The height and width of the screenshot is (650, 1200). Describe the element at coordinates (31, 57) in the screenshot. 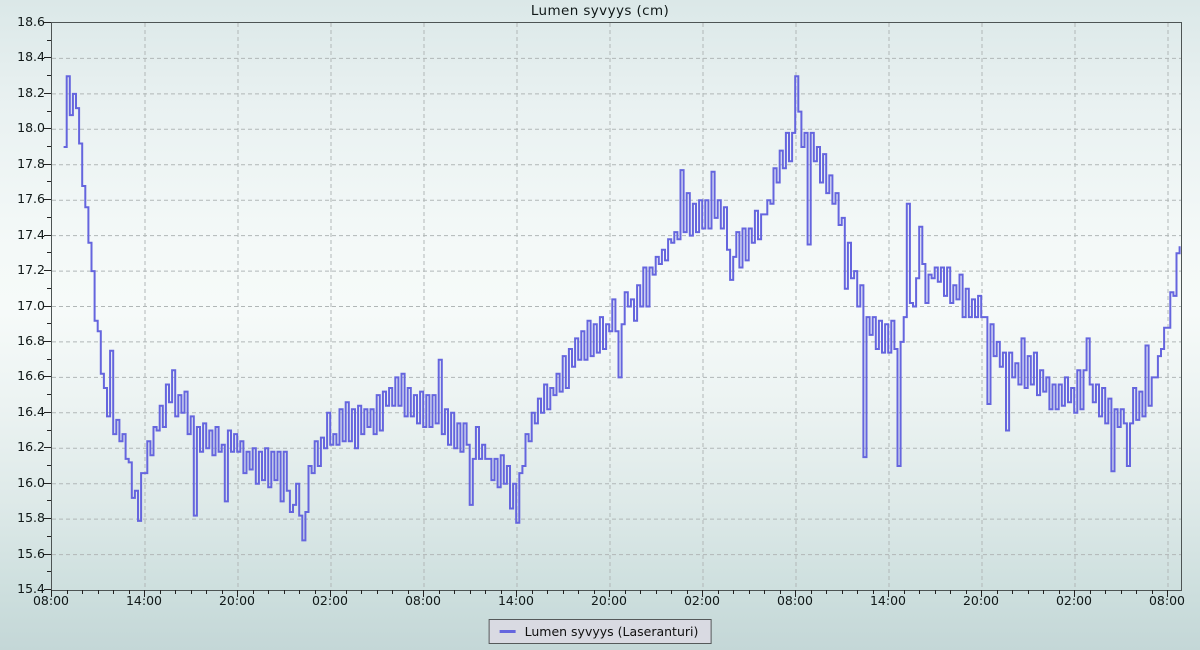

I see `y-axis-label: 18.4` at that location.